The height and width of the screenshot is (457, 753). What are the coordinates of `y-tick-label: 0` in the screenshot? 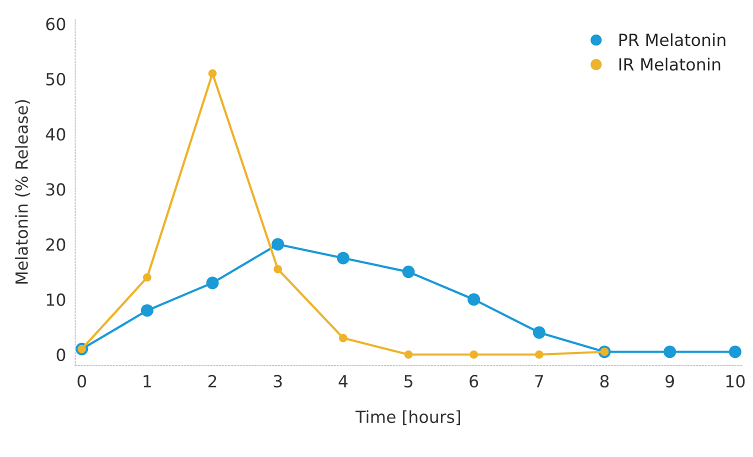 It's located at (61, 355).